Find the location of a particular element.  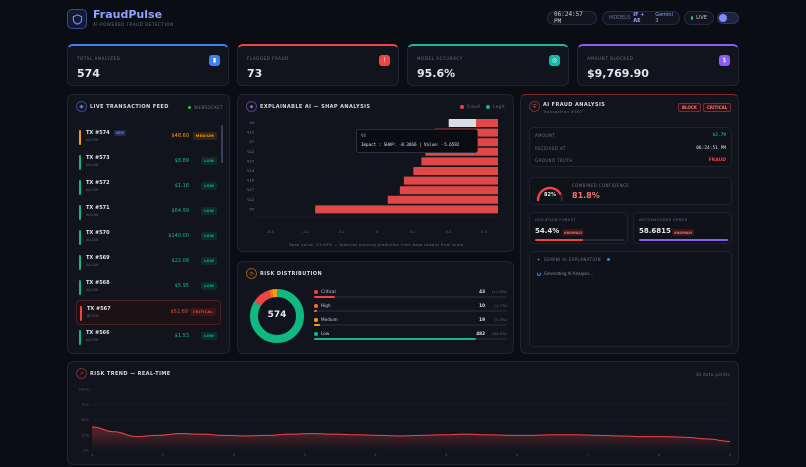

x-tick-label: -0.3 is located at coordinates (269, 232).